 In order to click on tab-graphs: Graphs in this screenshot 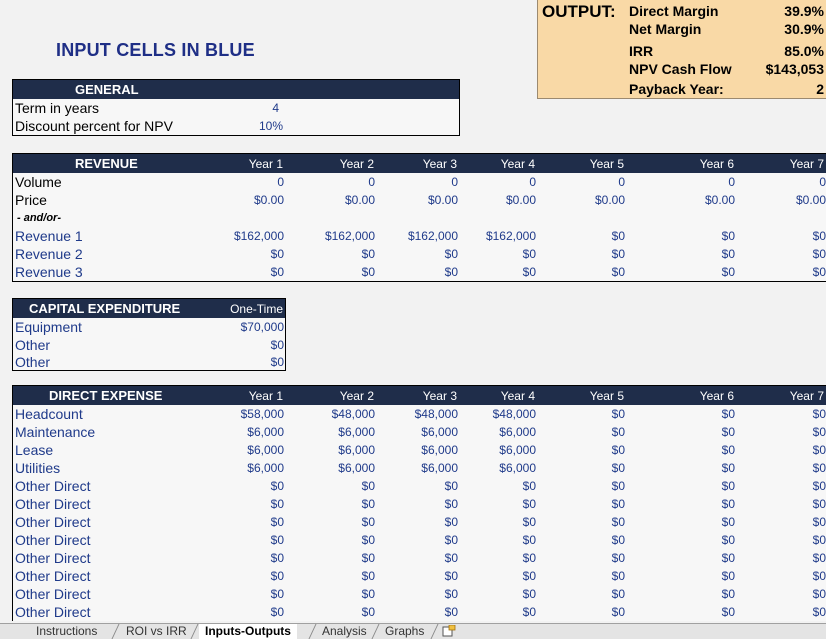, I will do `click(405, 631)`.